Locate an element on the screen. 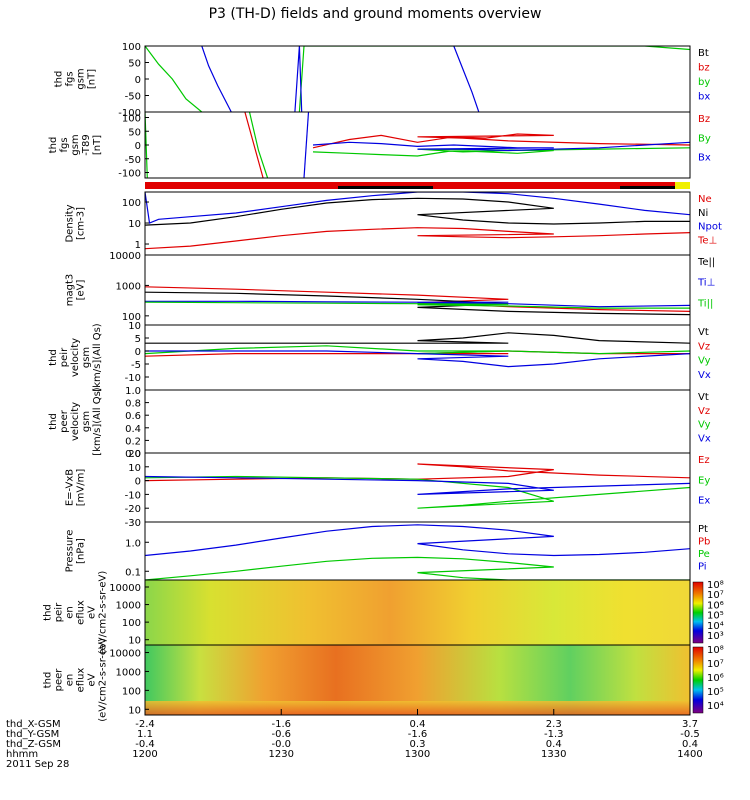 This screenshot has width=750, height=800. legend-item: Vy is located at coordinates (704, 425).